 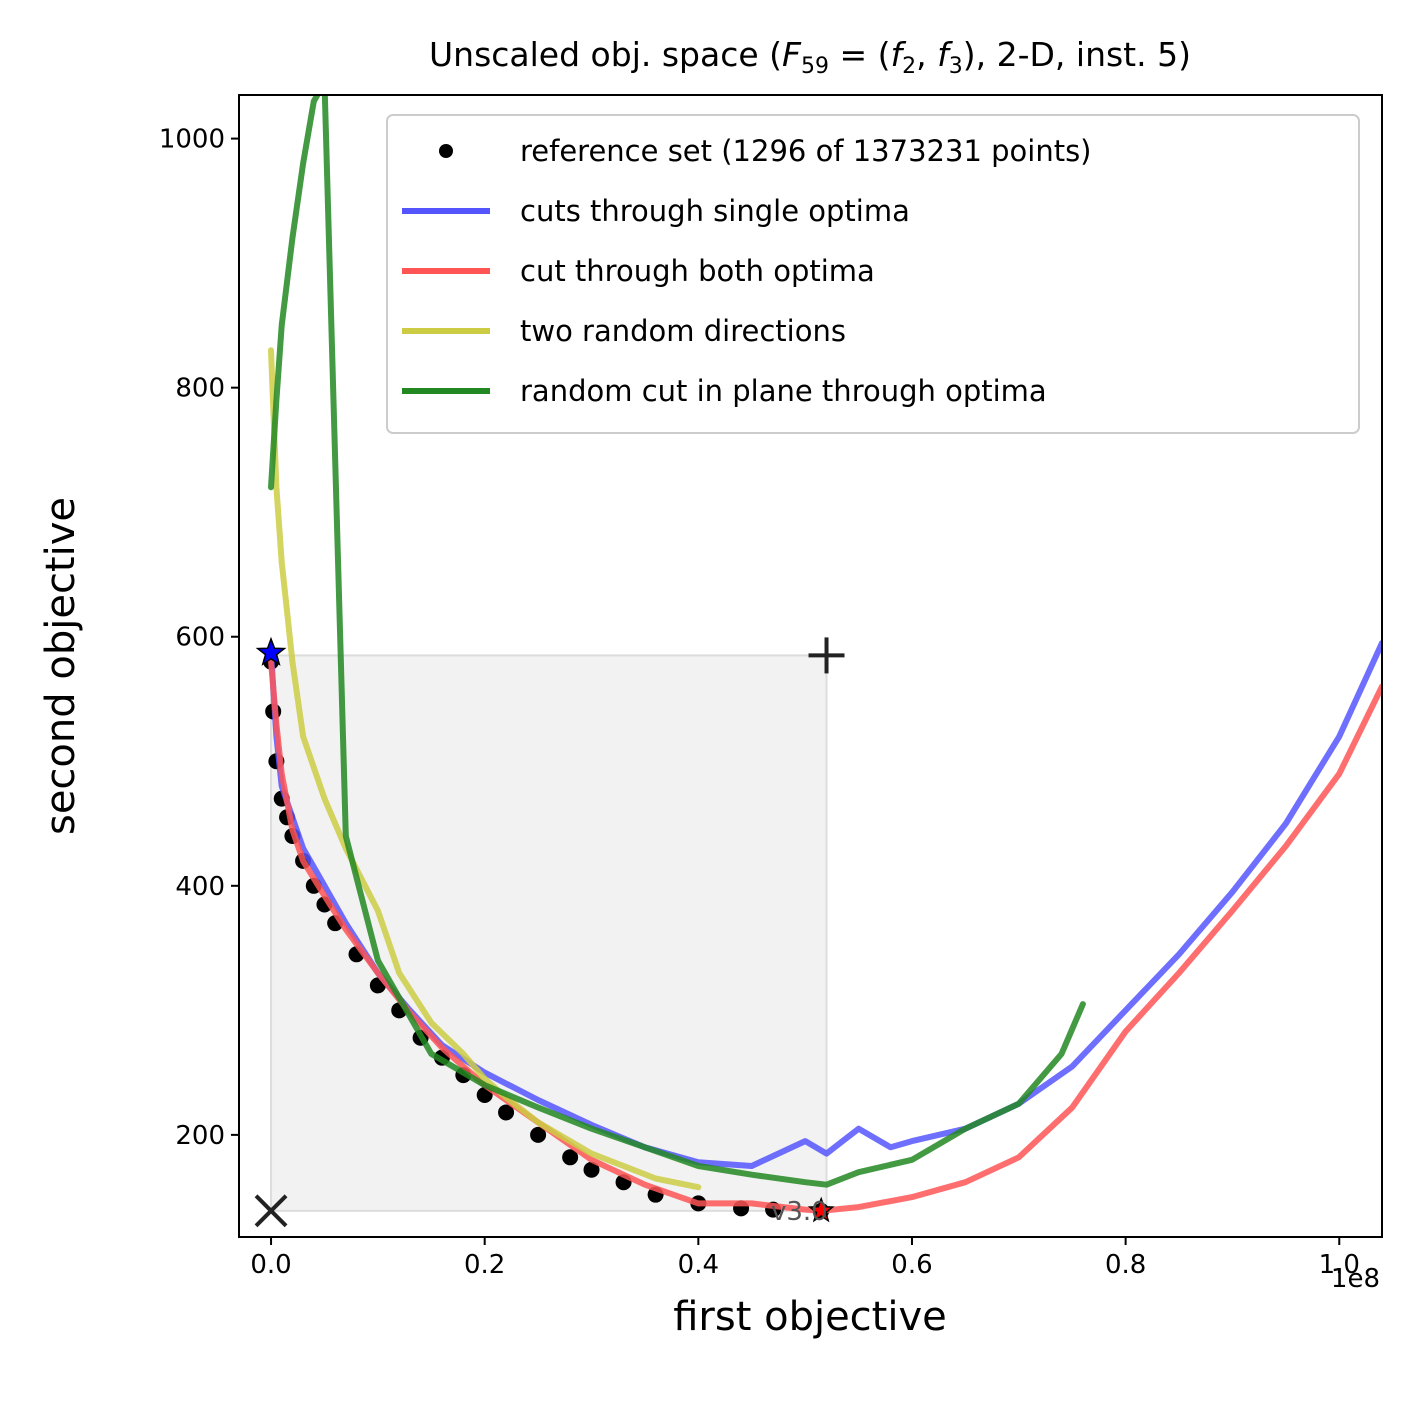 What do you see at coordinates (805, 1258) in the screenshot?
I see `x-axis-ticks: 0.0 0.2 0.4 0.6 0.8 1.0` at bounding box center [805, 1258].